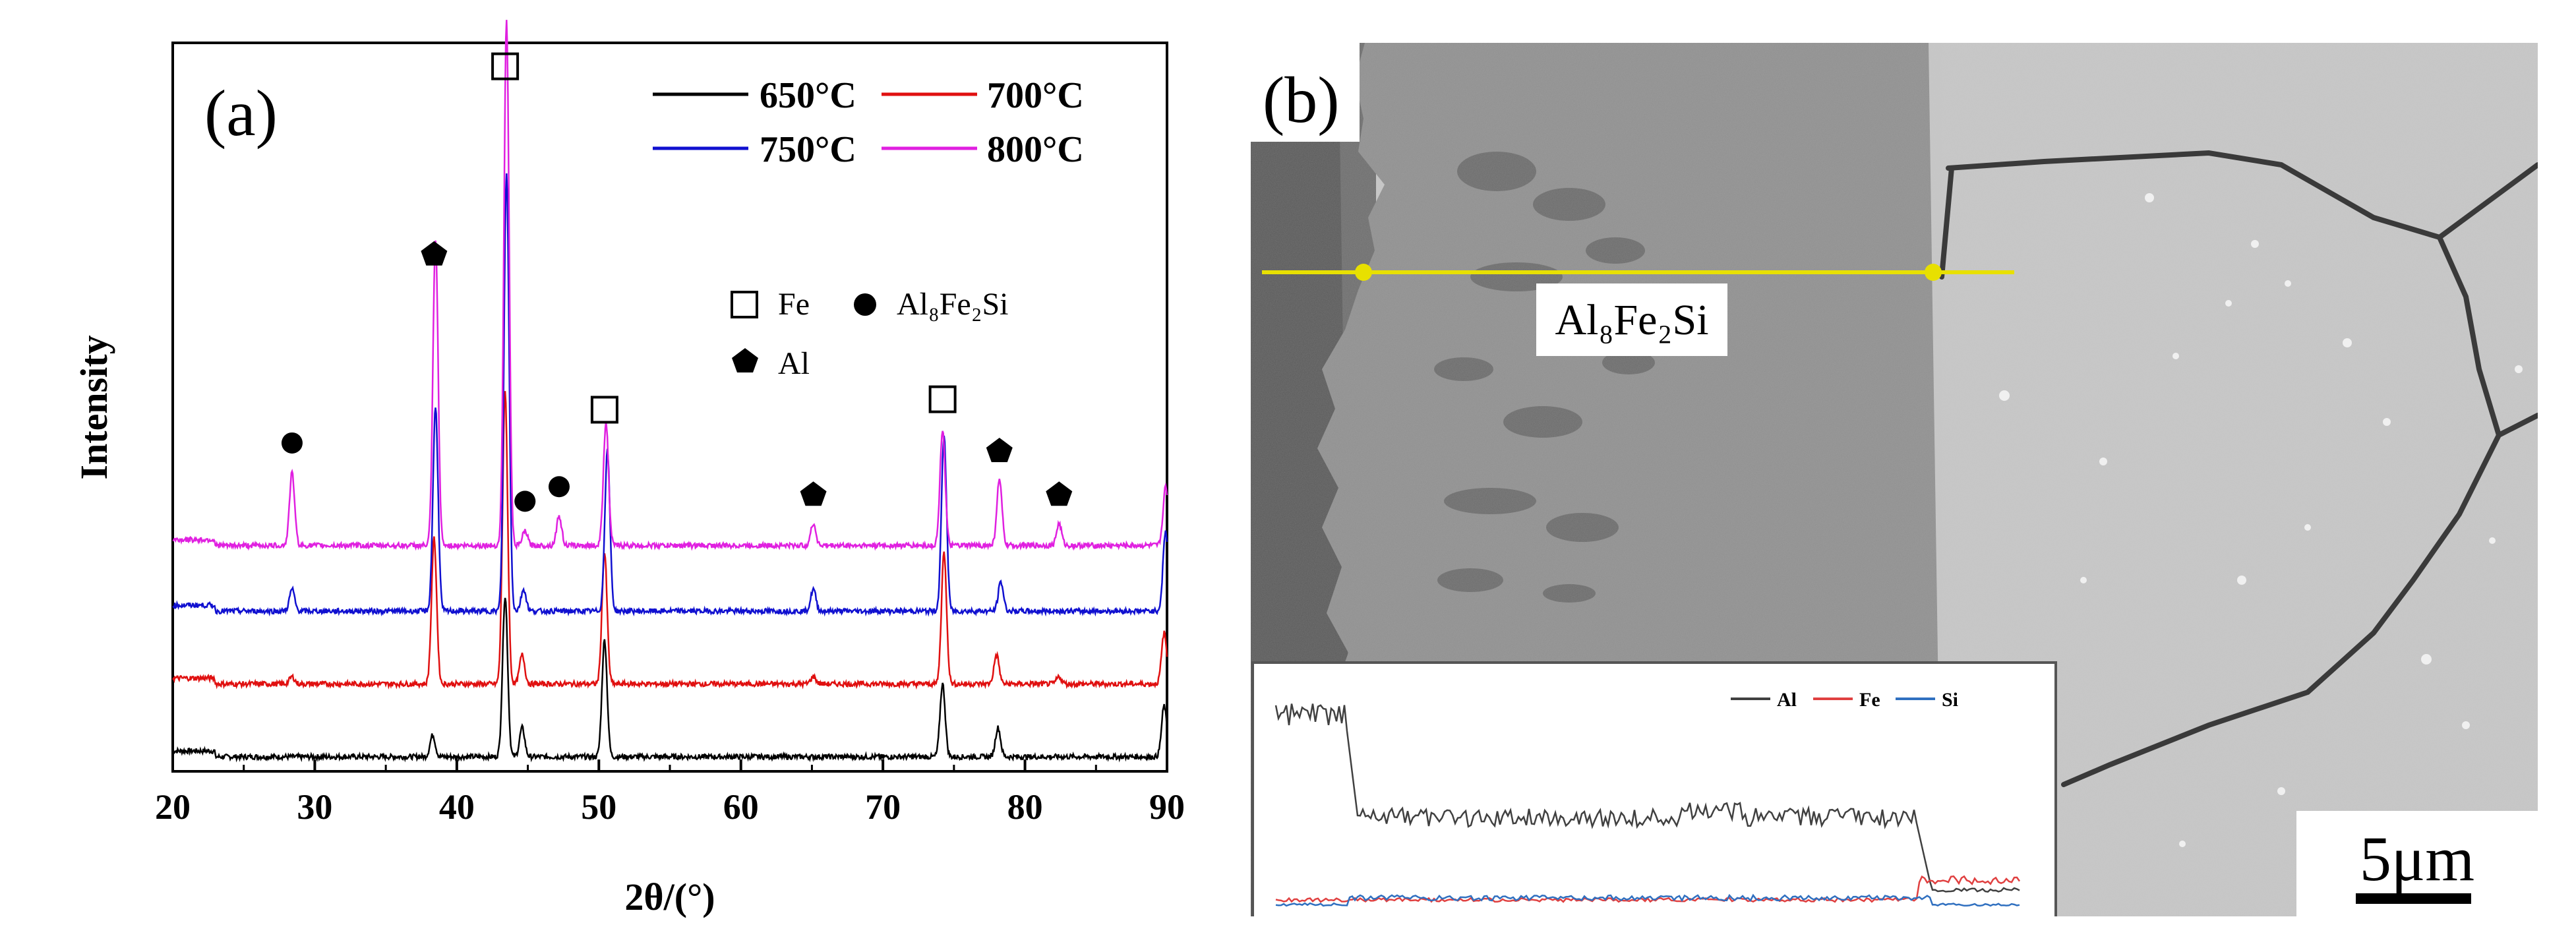 This screenshot has width=2576, height=950. Describe the element at coordinates (865, 305) in the screenshot. I see `al8fe2si-dot-icon` at that location.